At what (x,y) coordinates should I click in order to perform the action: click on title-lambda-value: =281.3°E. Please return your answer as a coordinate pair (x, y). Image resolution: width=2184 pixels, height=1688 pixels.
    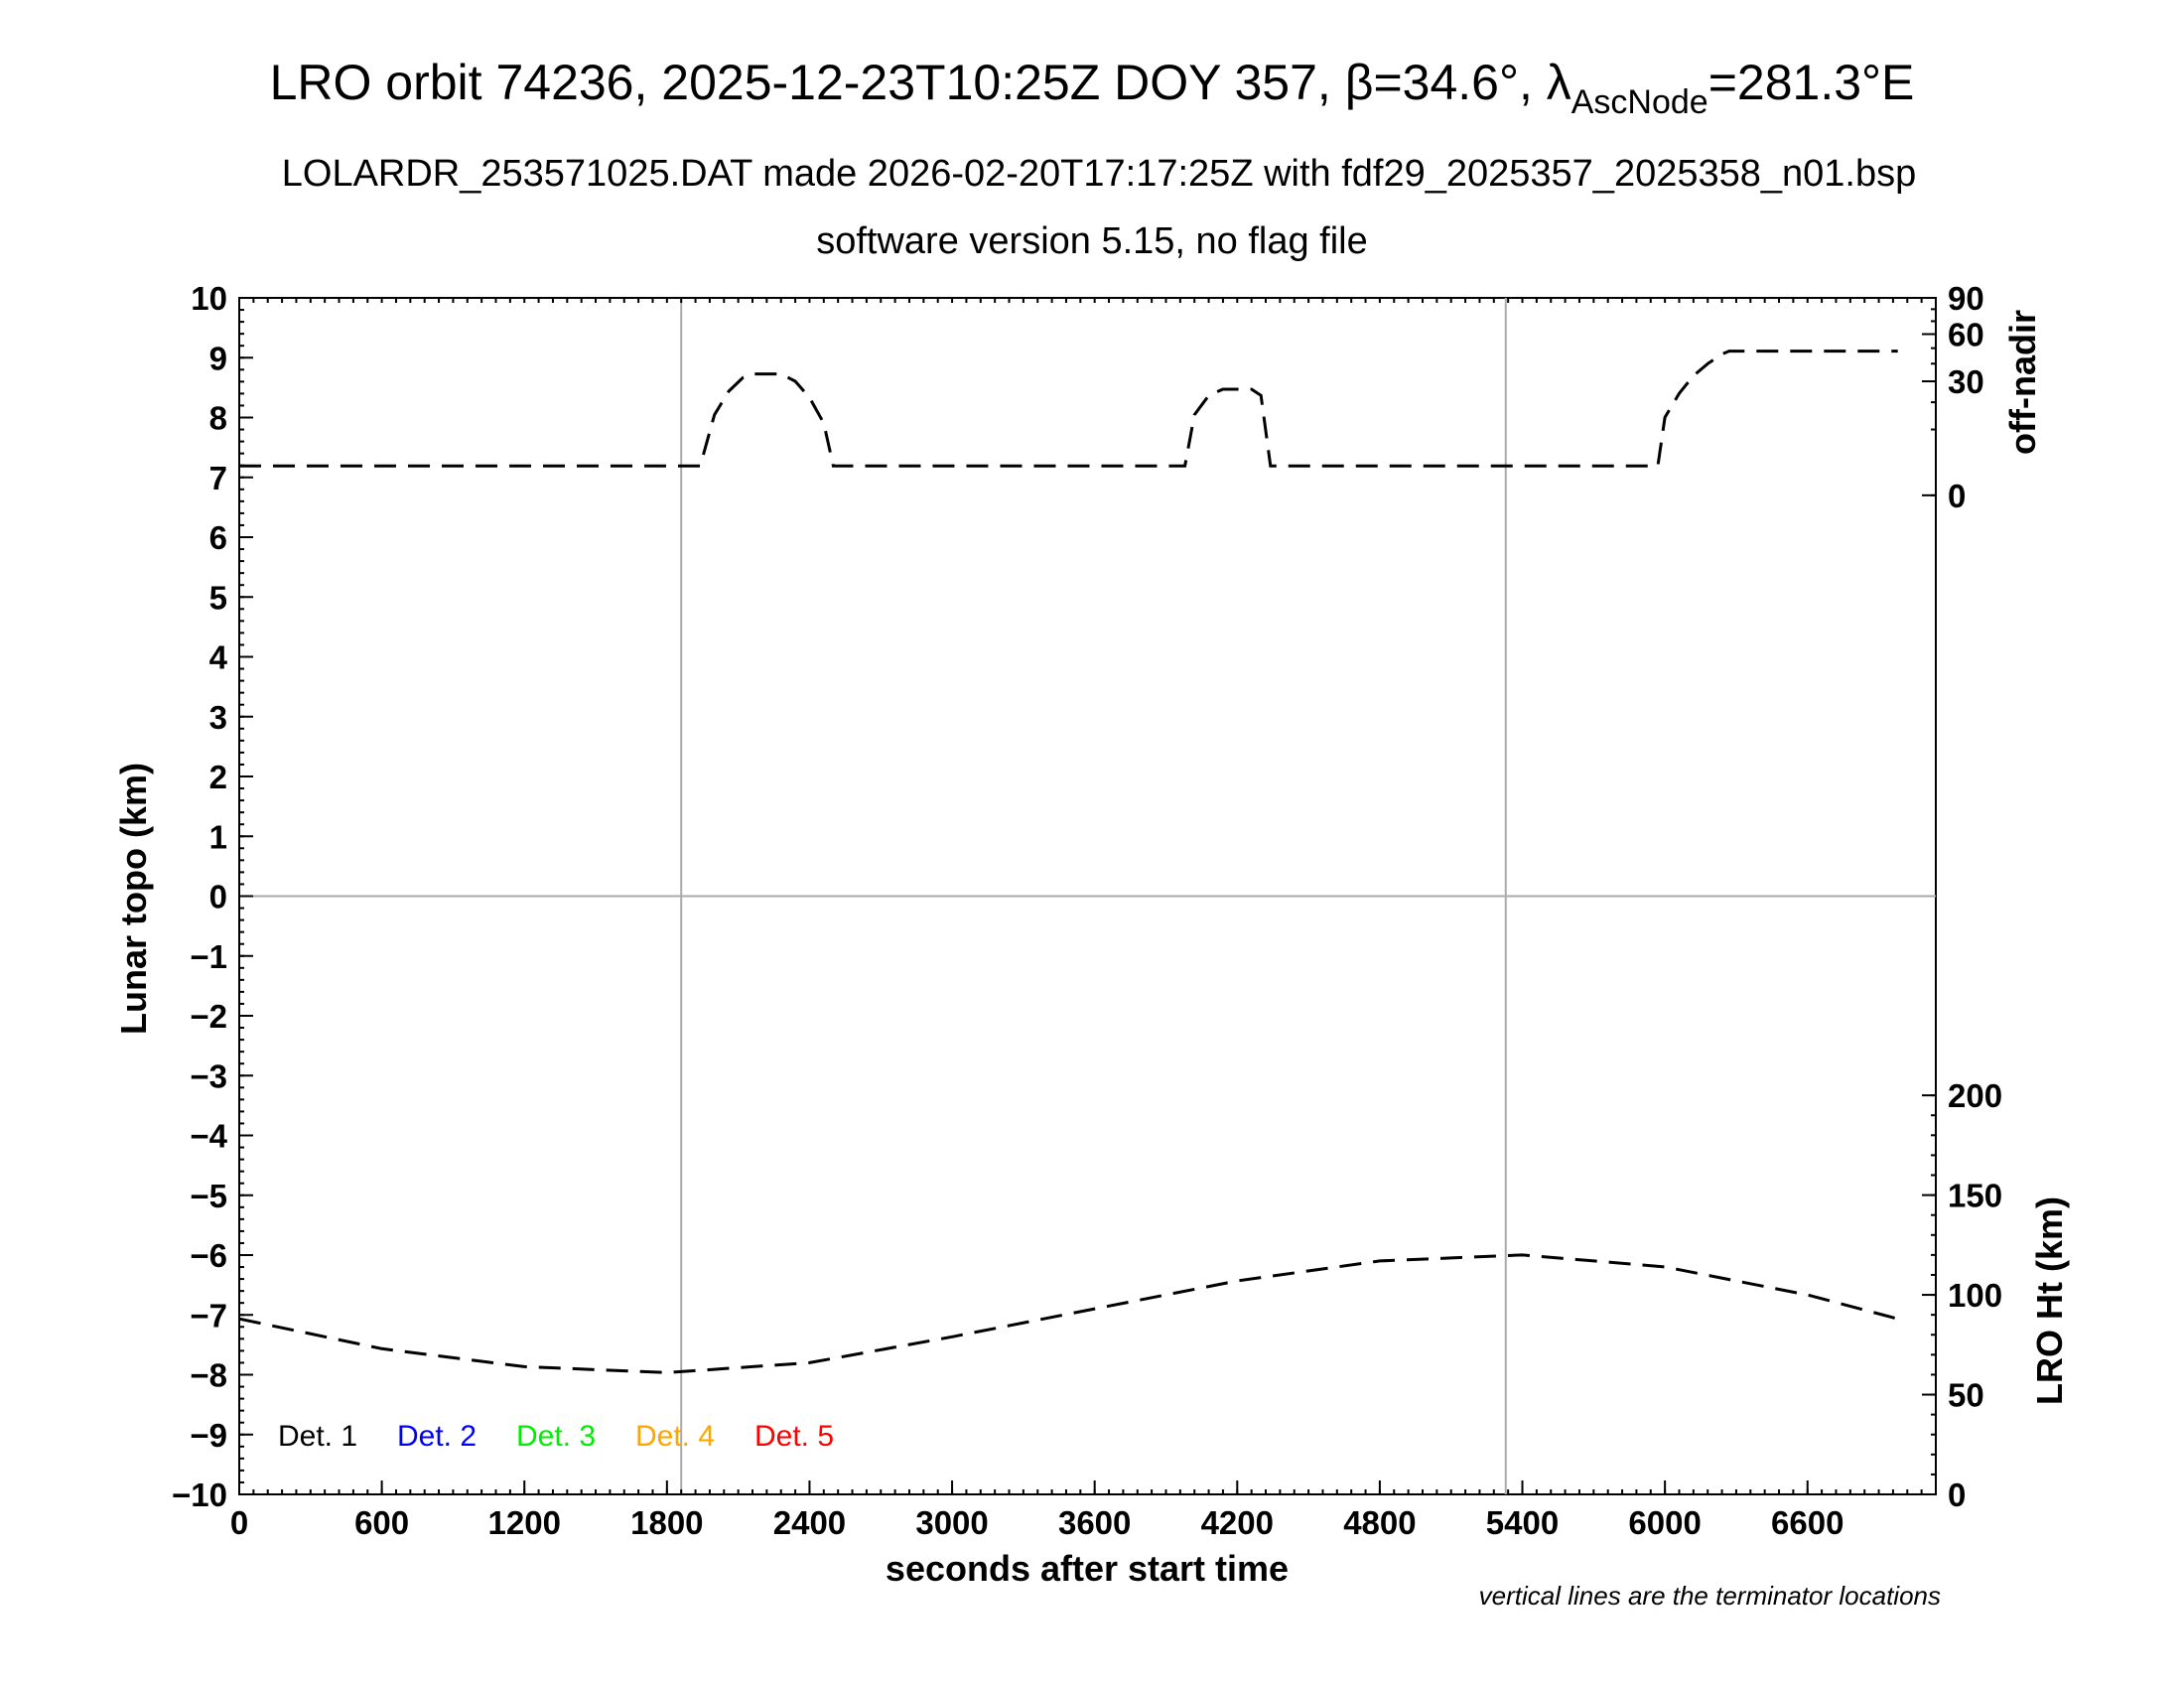
    Looking at the image, I should click on (1811, 82).